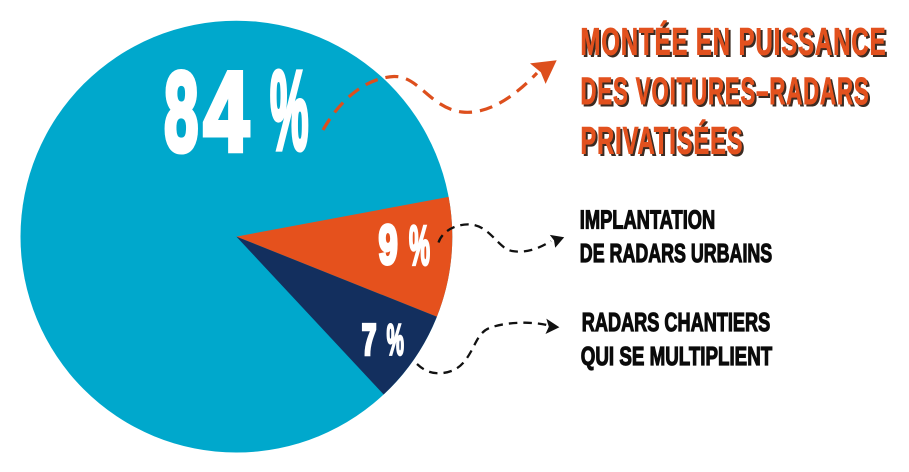 The image size is (909, 472). Describe the element at coordinates (676, 356) in the screenshot. I see `svg-text: QUI SE MULTIPLIENT` at that location.